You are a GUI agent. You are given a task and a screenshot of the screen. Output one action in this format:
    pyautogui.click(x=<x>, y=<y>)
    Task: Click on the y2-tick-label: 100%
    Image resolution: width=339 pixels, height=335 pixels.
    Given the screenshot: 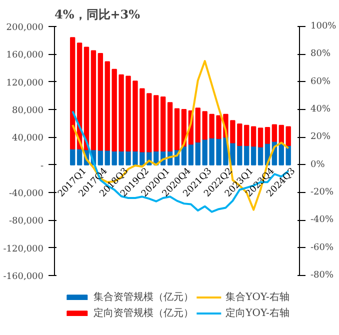 What is the action you would take?
    pyautogui.click(x=323, y=27)
    